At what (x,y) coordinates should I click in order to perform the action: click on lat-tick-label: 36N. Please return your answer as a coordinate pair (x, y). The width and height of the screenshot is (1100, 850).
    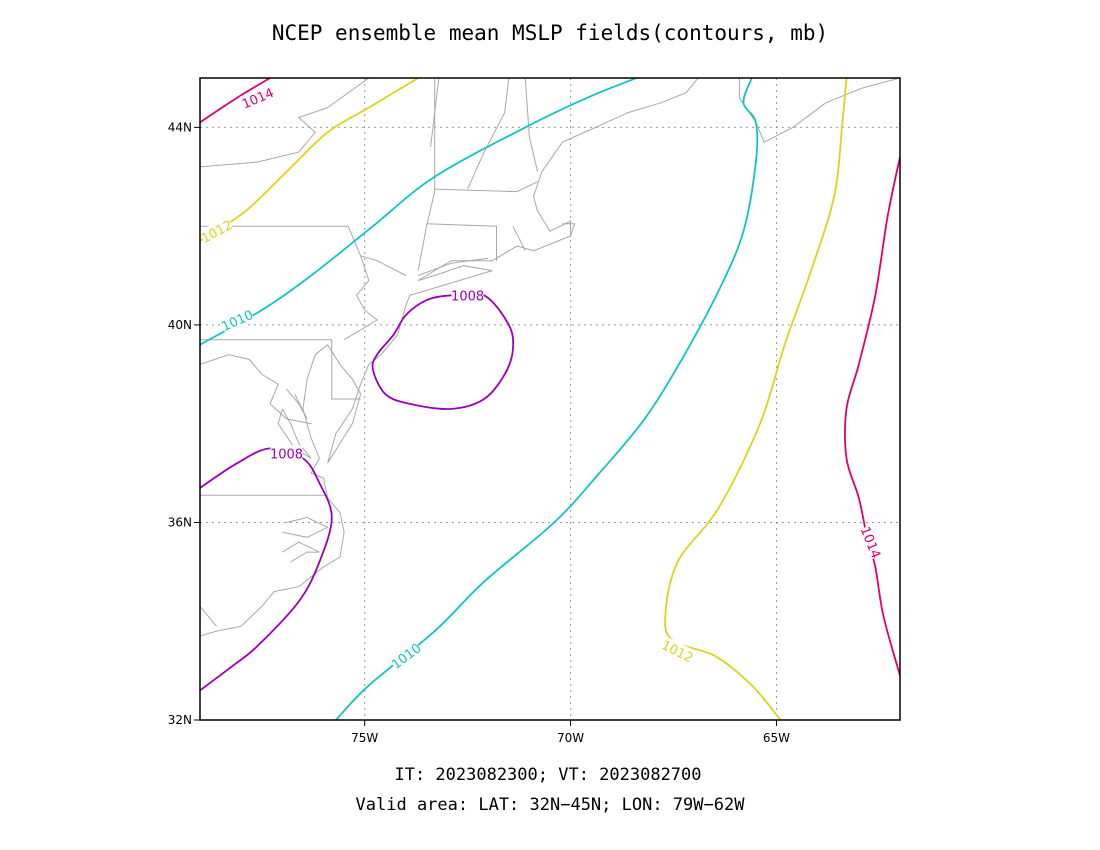
    Looking at the image, I should click on (180, 522).